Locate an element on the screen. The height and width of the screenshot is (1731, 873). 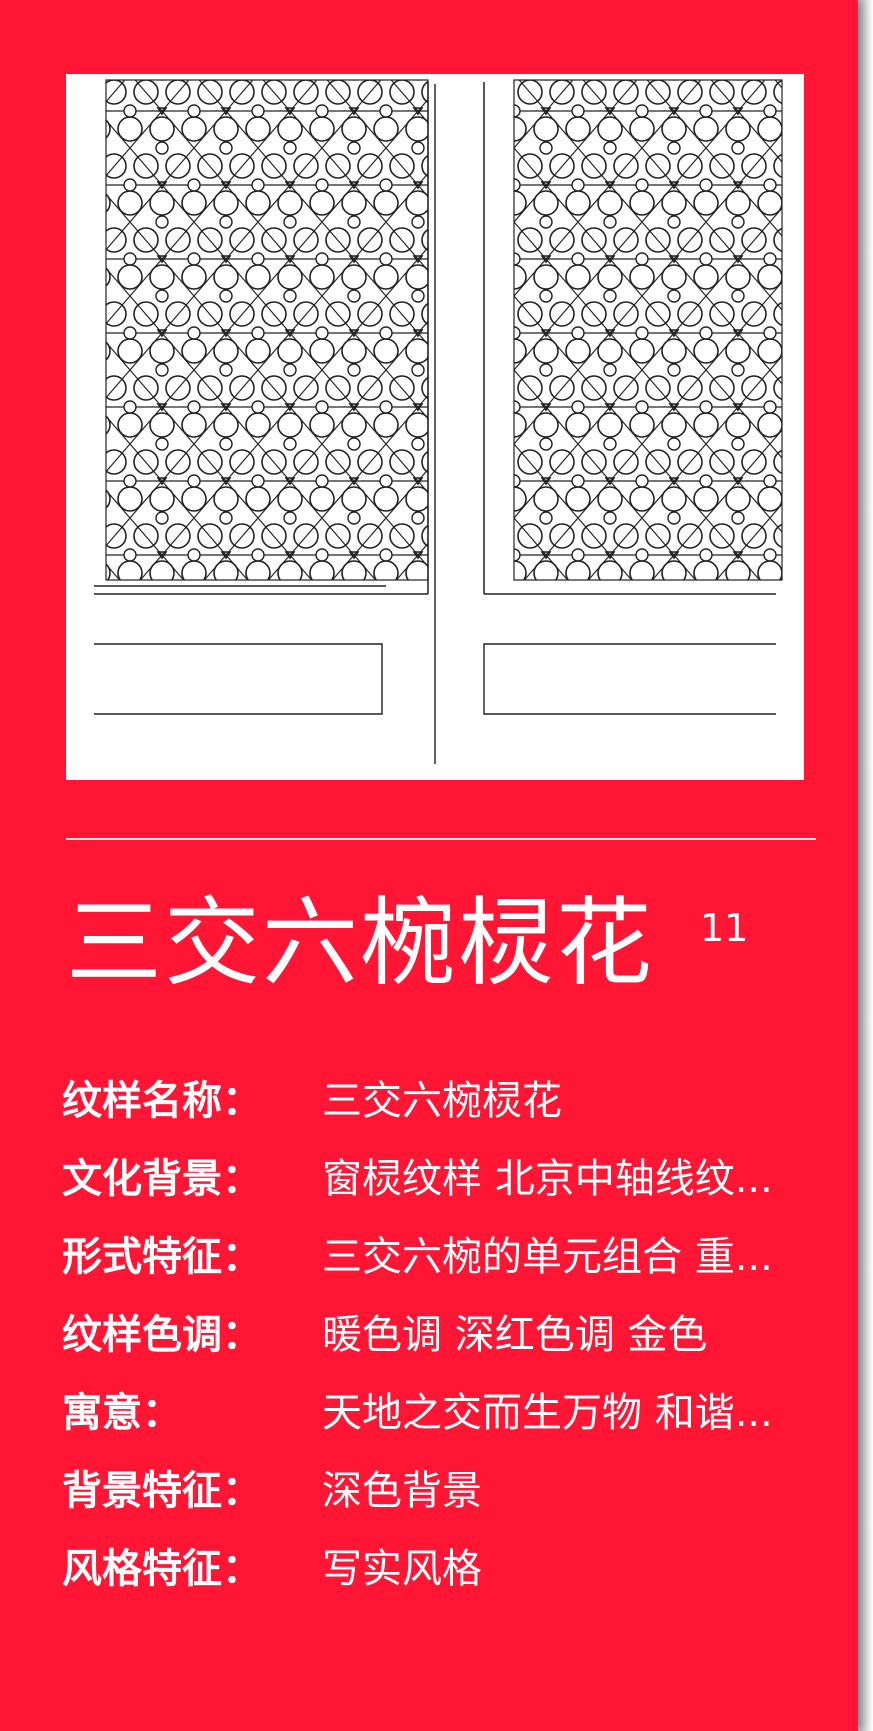
pattern-number: 11 is located at coordinates (724, 928).